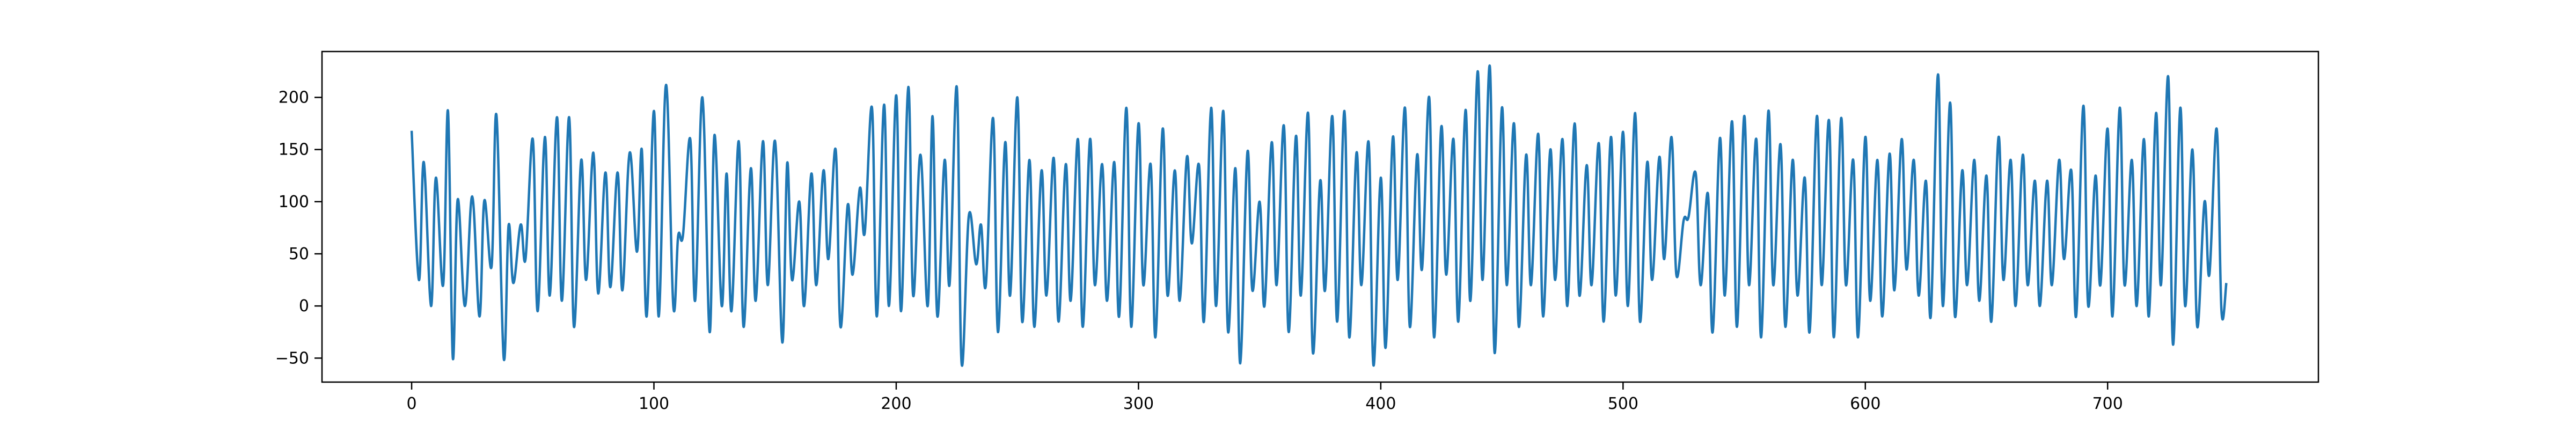  What do you see at coordinates (654, 403) in the screenshot?
I see `x-tick-label: 100` at bounding box center [654, 403].